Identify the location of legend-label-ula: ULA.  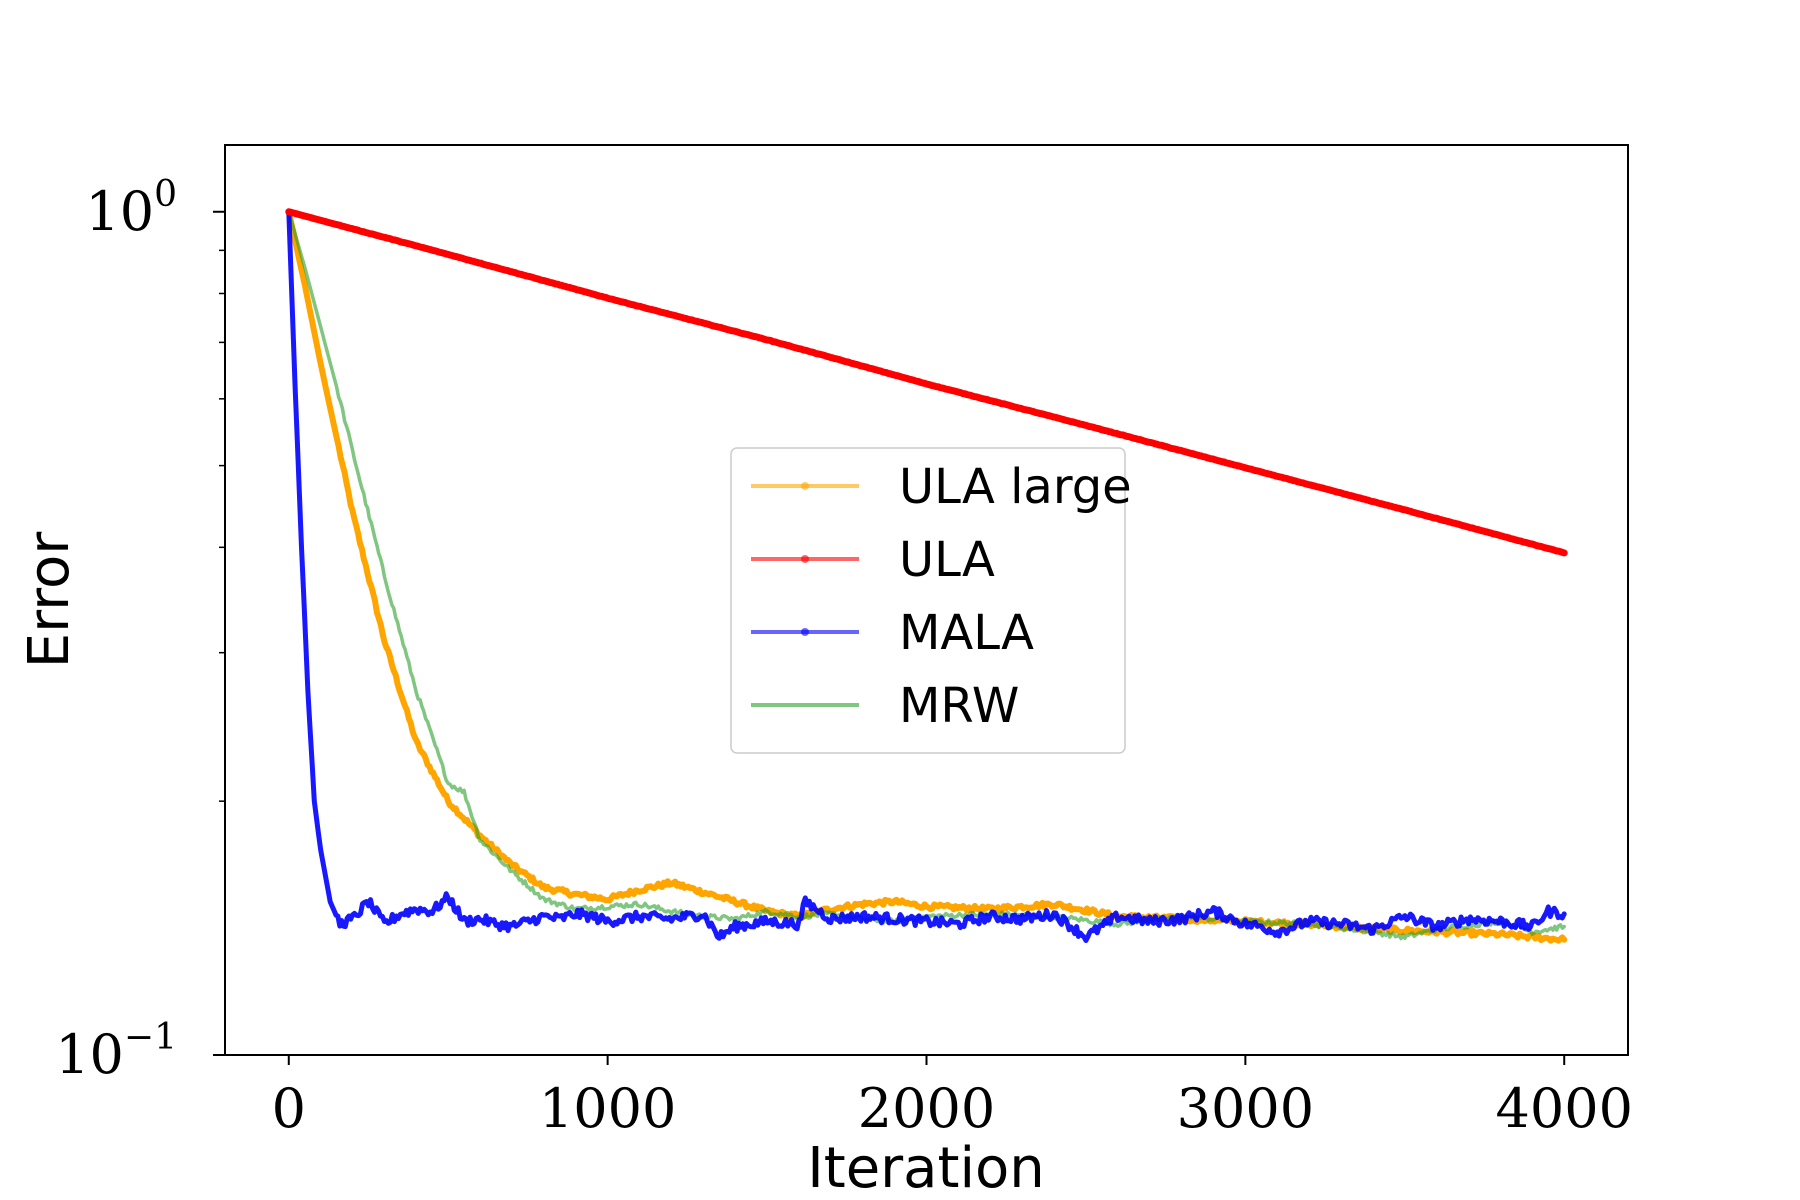
(947, 560).